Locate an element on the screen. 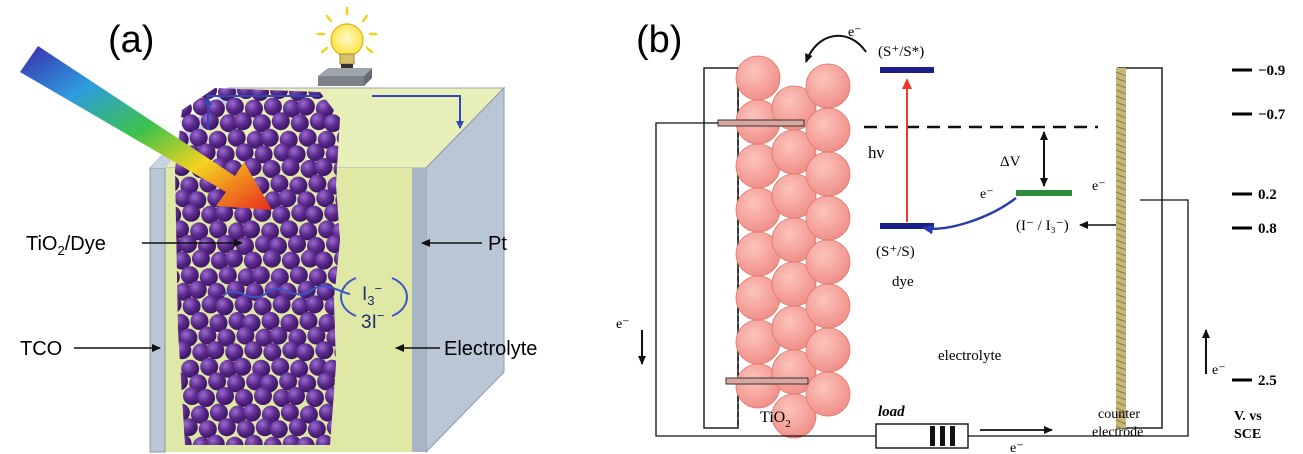 This screenshot has height=454, width=1303. load-label: load is located at coordinates (891, 412).